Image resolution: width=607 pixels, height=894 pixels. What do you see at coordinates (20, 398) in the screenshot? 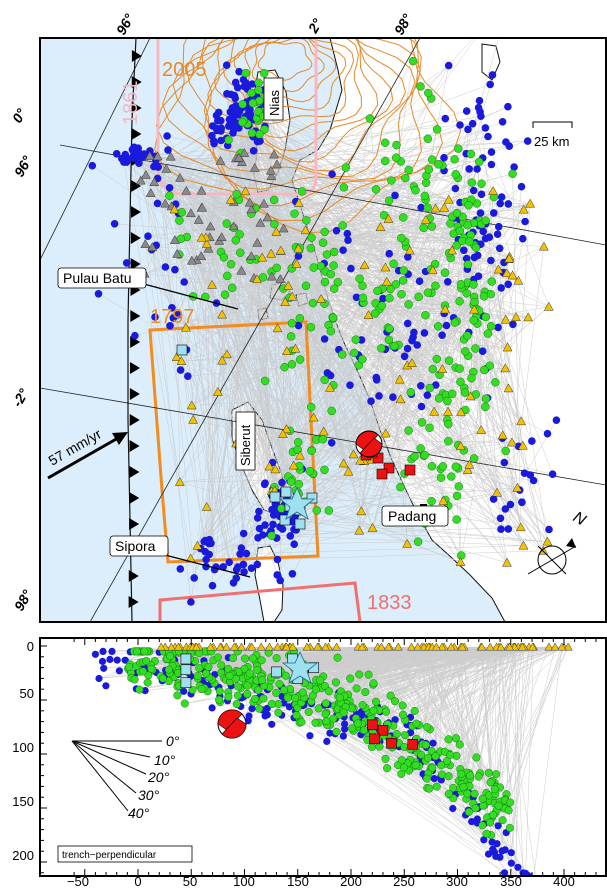
I see `grat-neg2-left: -2°` at bounding box center [20, 398].